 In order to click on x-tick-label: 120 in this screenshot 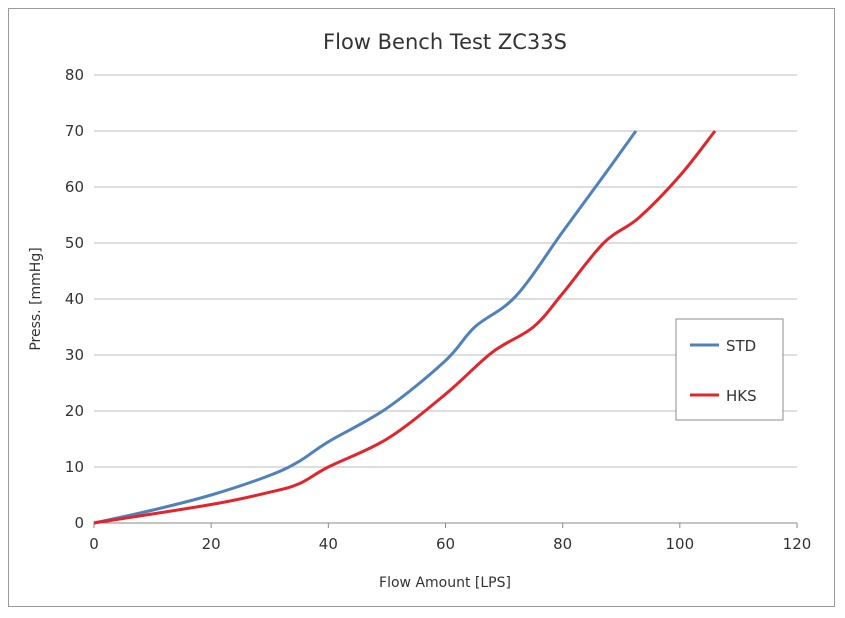, I will do `click(797, 544)`.